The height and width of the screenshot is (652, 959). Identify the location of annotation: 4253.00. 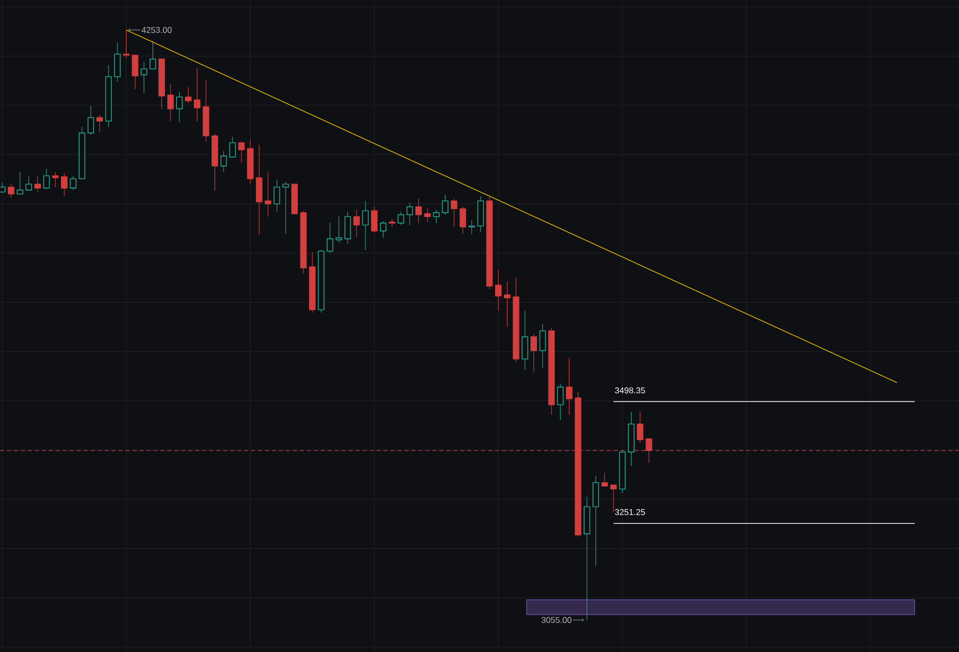
(157, 30).